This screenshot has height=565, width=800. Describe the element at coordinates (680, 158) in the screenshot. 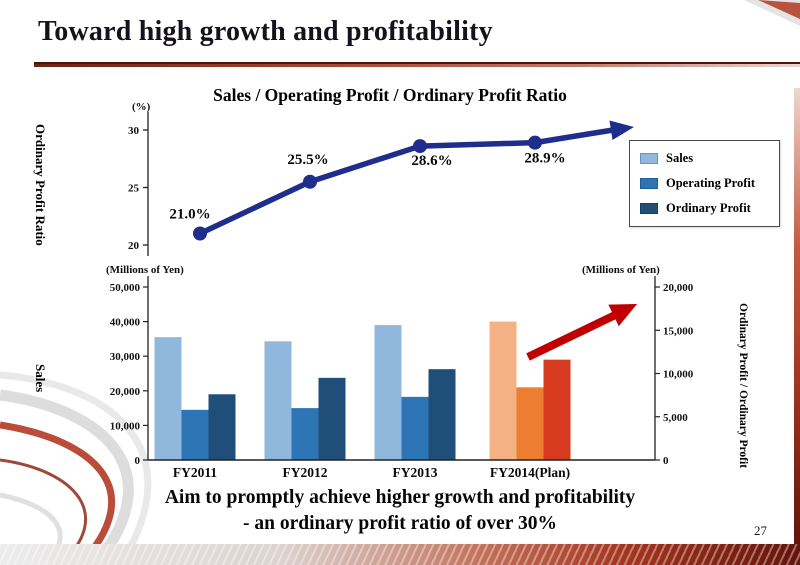

I see `legend-label: Sales` at that location.